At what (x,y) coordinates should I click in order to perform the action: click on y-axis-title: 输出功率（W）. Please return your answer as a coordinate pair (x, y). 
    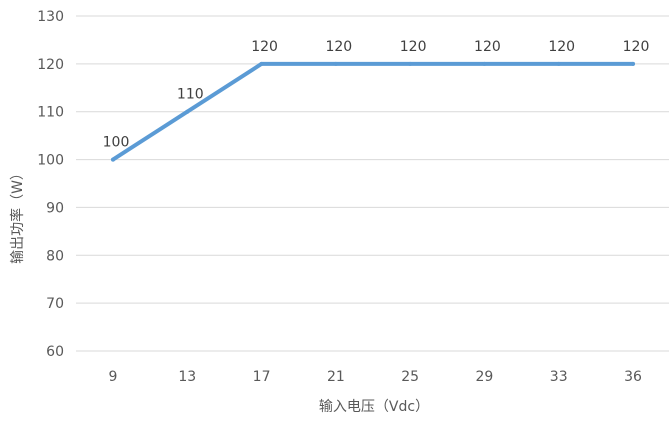
    Looking at the image, I should click on (17, 215).